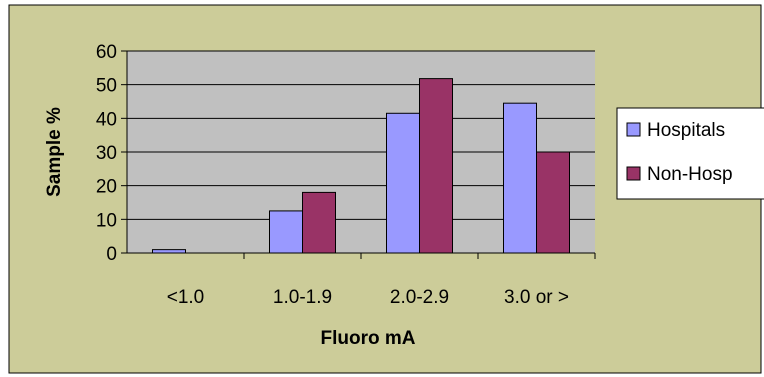 The width and height of the screenshot is (764, 377). What do you see at coordinates (419, 297) in the screenshot?
I see `x-tick-label: 2.0-2.9` at bounding box center [419, 297].